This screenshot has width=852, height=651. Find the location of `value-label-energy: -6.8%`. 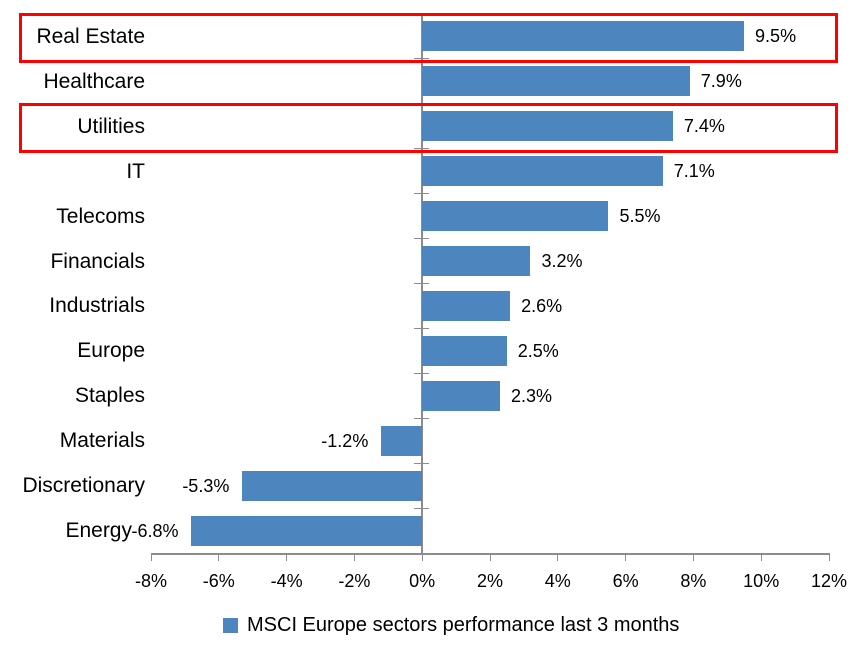

value-label-energy: -6.8% is located at coordinates (155, 530).